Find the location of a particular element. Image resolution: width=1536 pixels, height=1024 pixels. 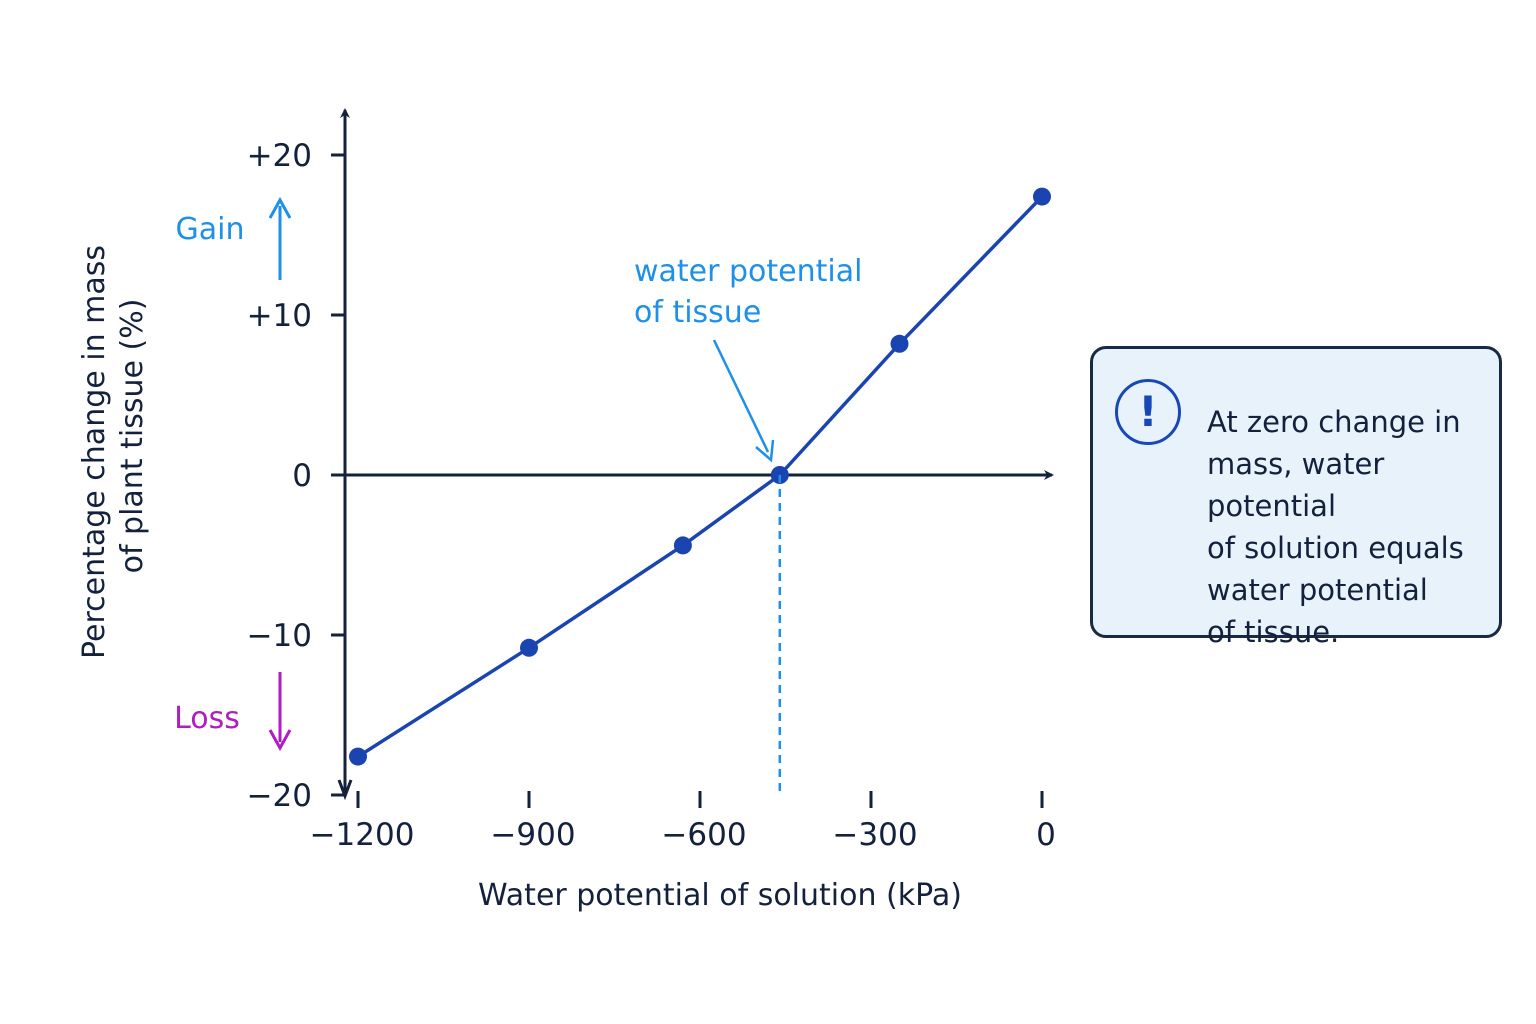

x-tick-label: −900 is located at coordinates (532, 835).